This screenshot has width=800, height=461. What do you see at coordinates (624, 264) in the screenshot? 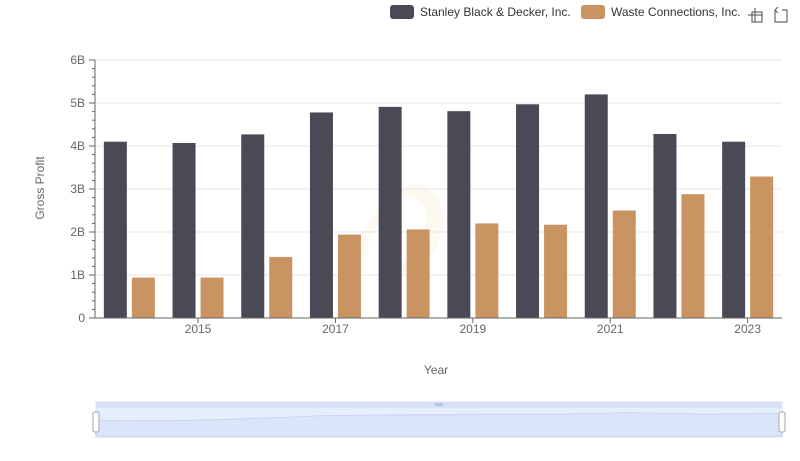
I see `bar-waste-2021` at bounding box center [624, 264].